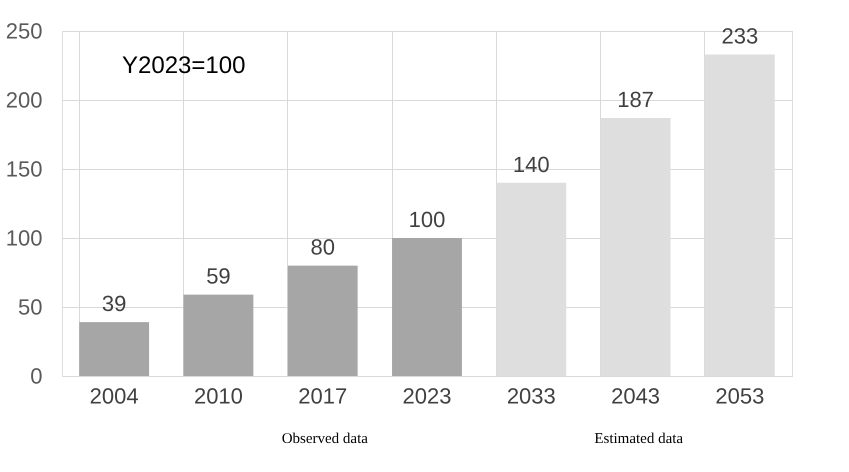  What do you see at coordinates (635, 396) in the screenshot?
I see `x-tick-label: 2043` at bounding box center [635, 396].